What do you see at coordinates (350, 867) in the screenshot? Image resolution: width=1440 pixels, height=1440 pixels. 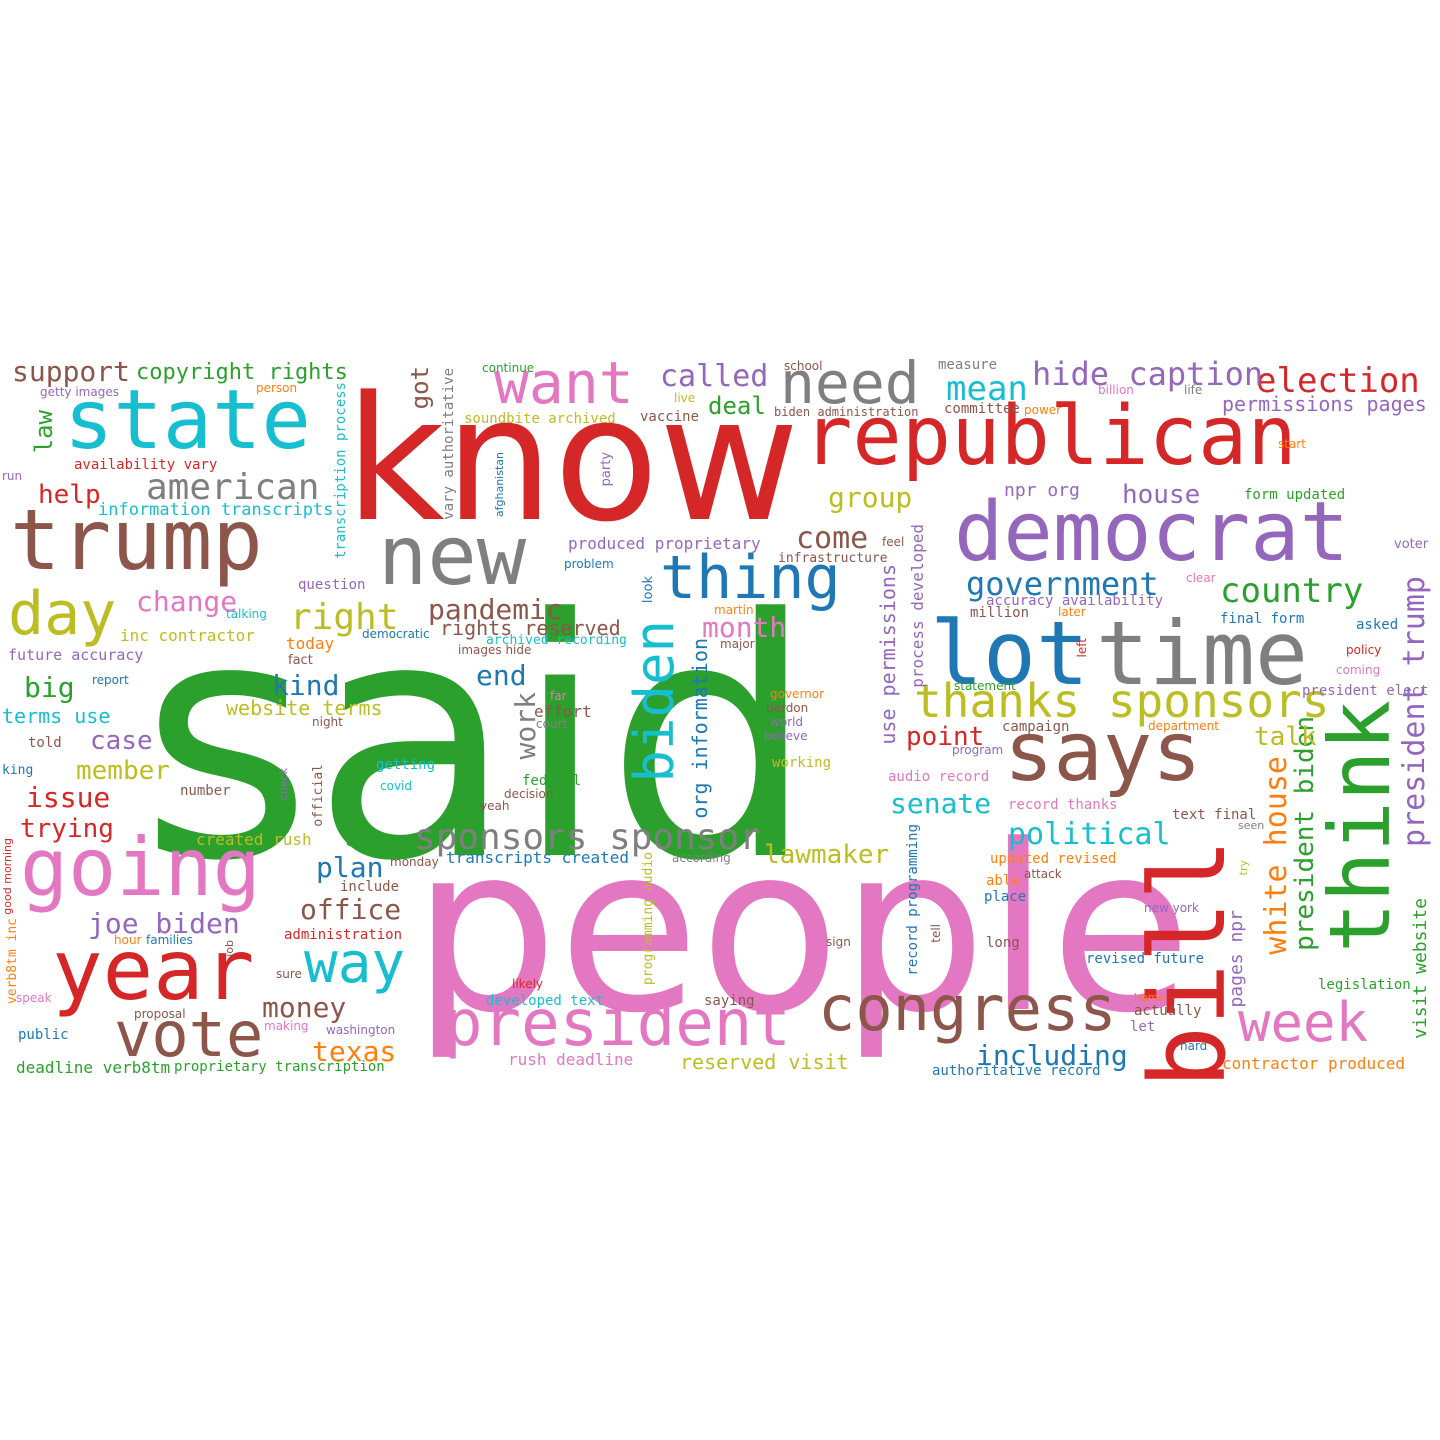 I see `word-plan: plan` at bounding box center [350, 867].